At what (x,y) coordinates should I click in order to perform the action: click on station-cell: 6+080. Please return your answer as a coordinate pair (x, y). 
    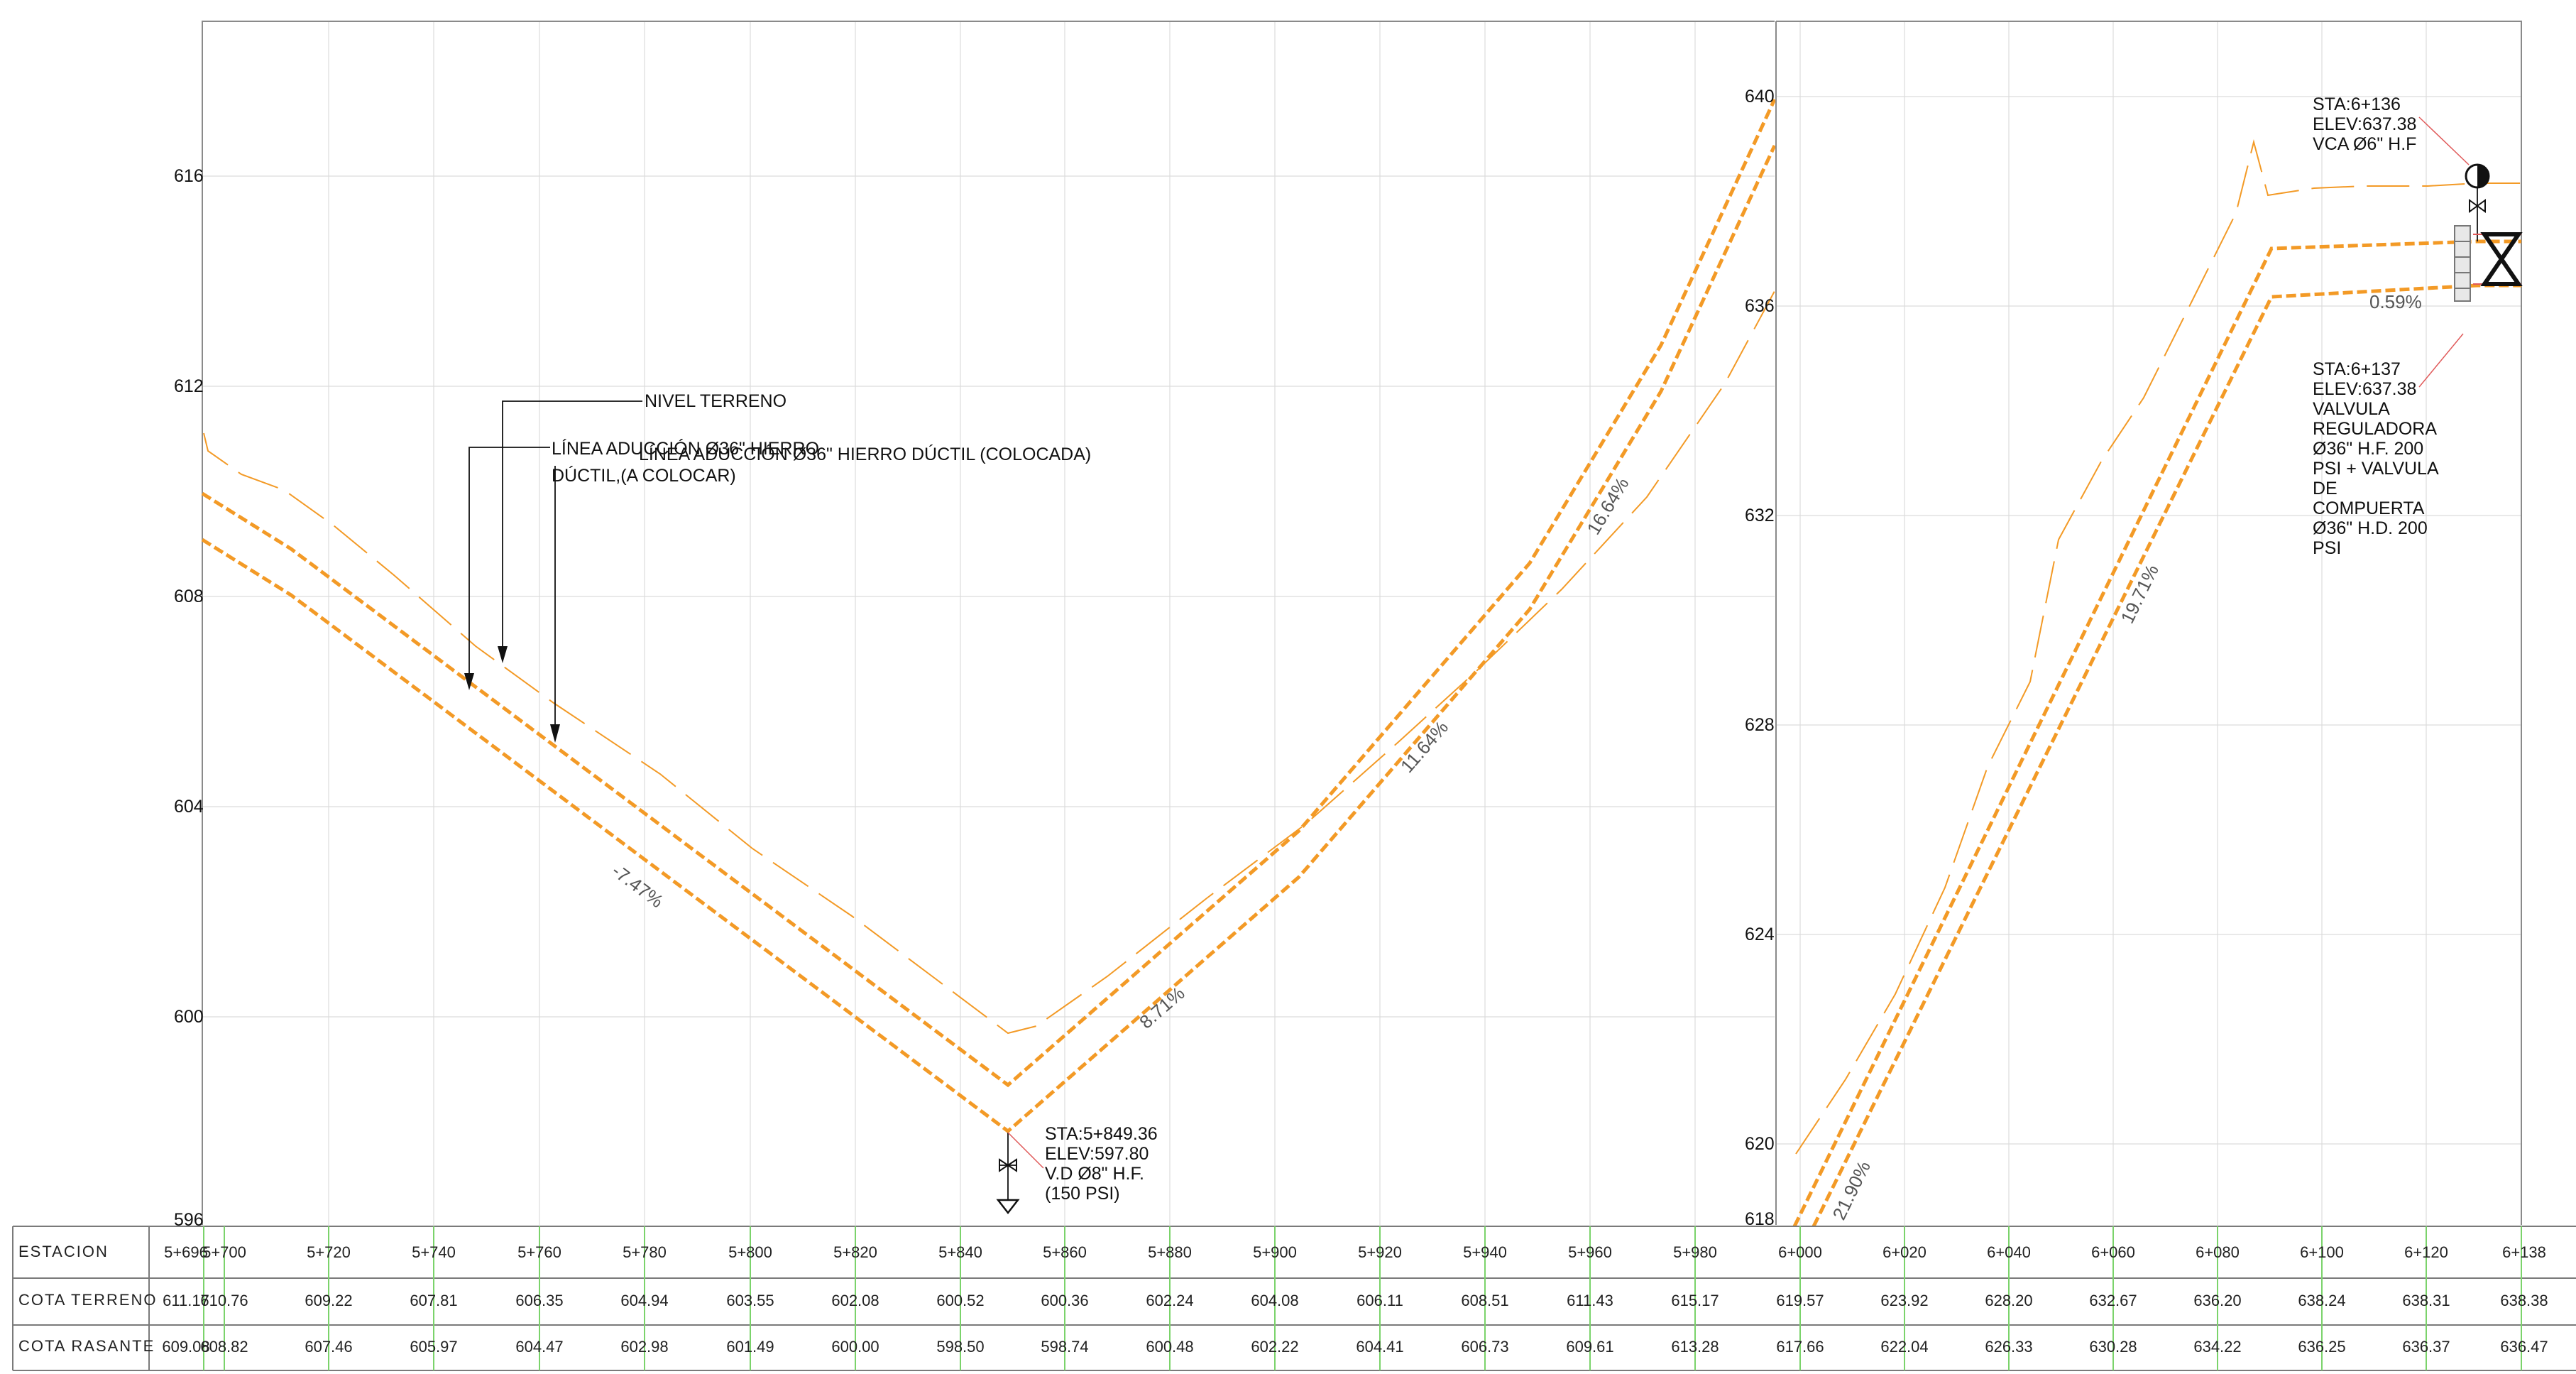
    Looking at the image, I should click on (2218, 1252).